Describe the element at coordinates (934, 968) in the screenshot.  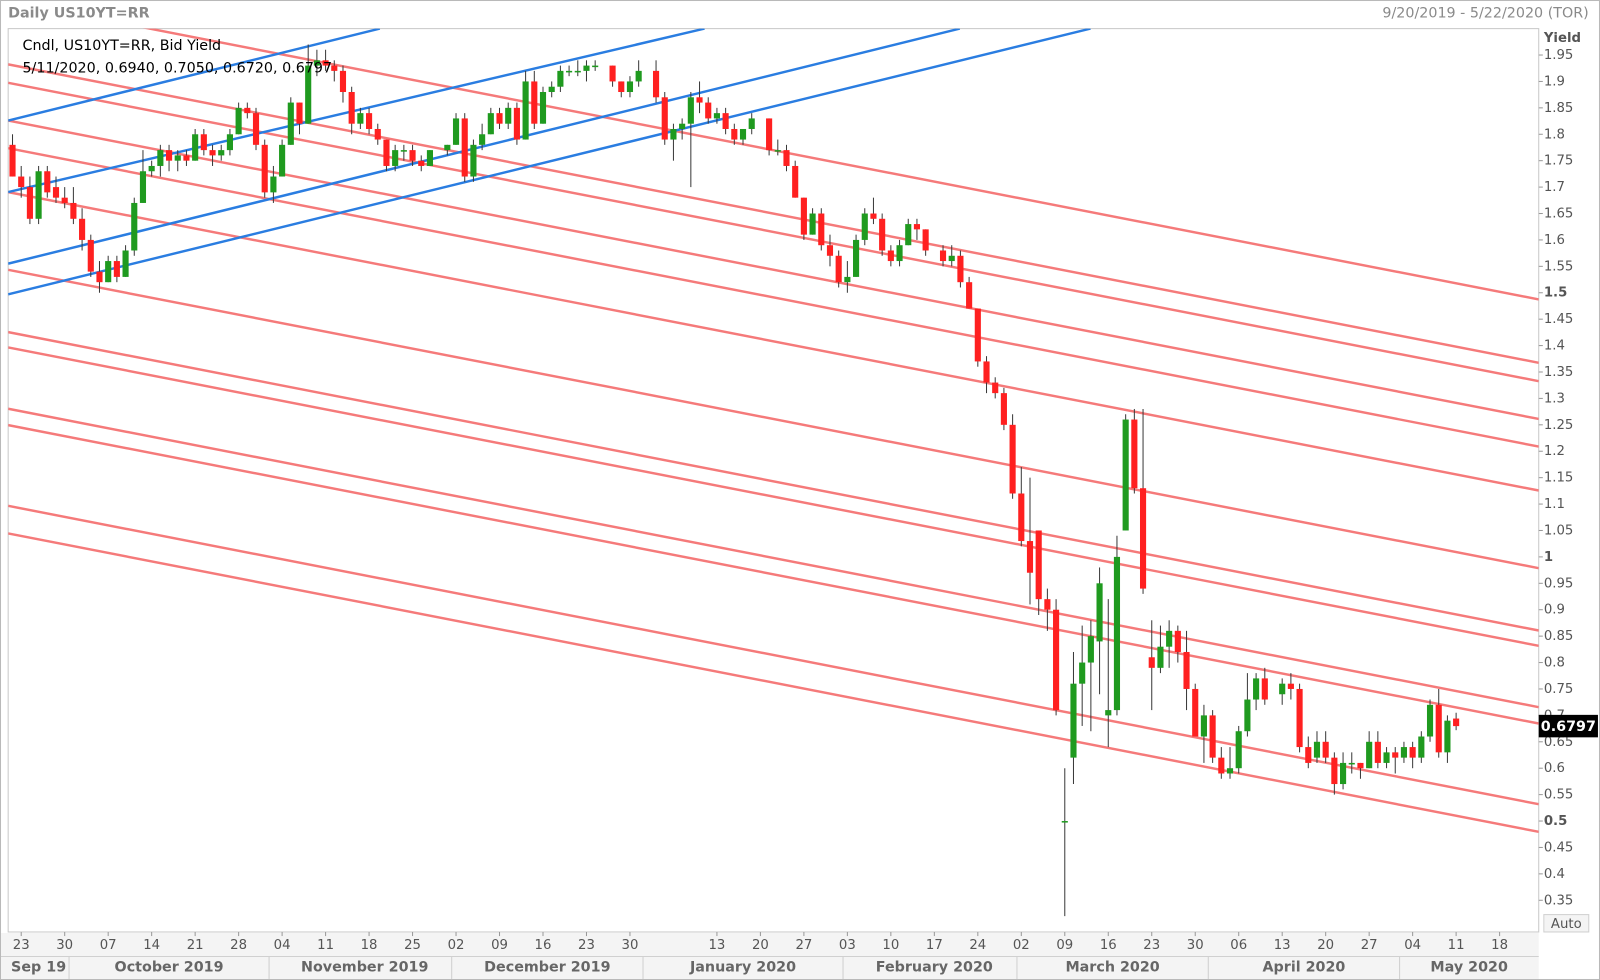
I see `month-label: February 2020` at that location.